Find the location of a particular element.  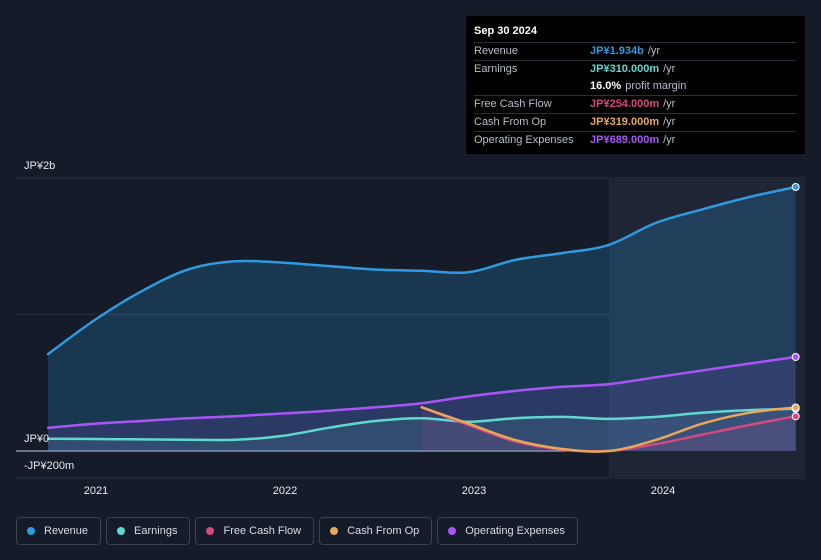

tooltip-label: Free Cash Flow is located at coordinates (513, 104).